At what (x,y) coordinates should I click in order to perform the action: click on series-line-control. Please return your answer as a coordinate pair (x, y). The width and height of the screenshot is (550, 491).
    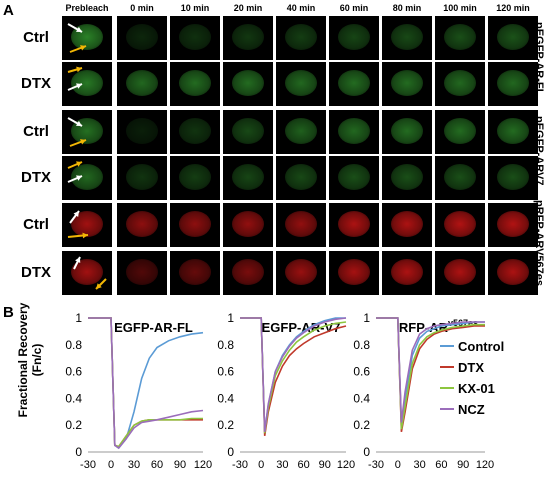
    Looking at the image, I should click on (293, 375).